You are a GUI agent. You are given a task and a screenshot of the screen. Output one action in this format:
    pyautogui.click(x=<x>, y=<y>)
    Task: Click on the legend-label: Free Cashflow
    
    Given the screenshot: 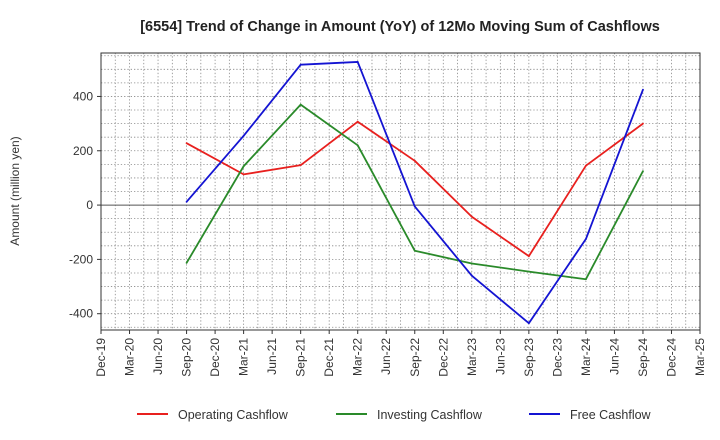 What is the action you would take?
    pyautogui.click(x=611, y=415)
    